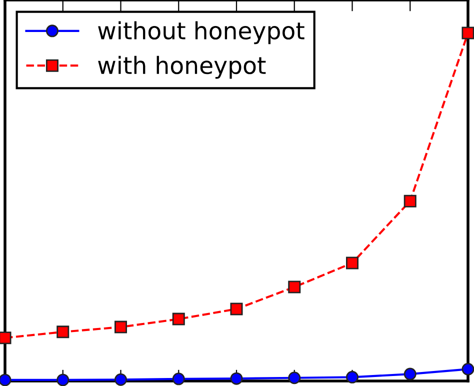 The height and width of the screenshot is (386, 474). What do you see at coordinates (201, 32) in the screenshot?
I see `legend-label: without honeypot` at bounding box center [201, 32].